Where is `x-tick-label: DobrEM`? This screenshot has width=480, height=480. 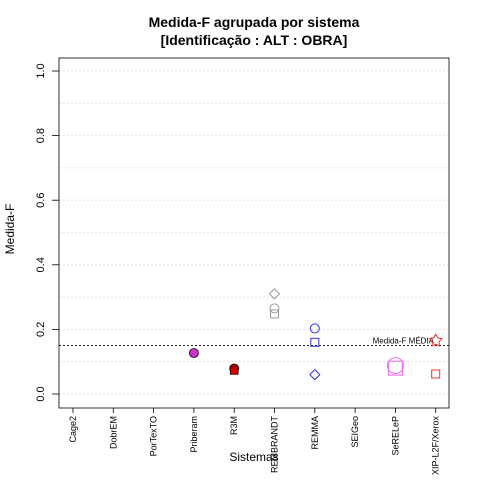 x-tick-label: DobrEM is located at coordinates (113, 432).